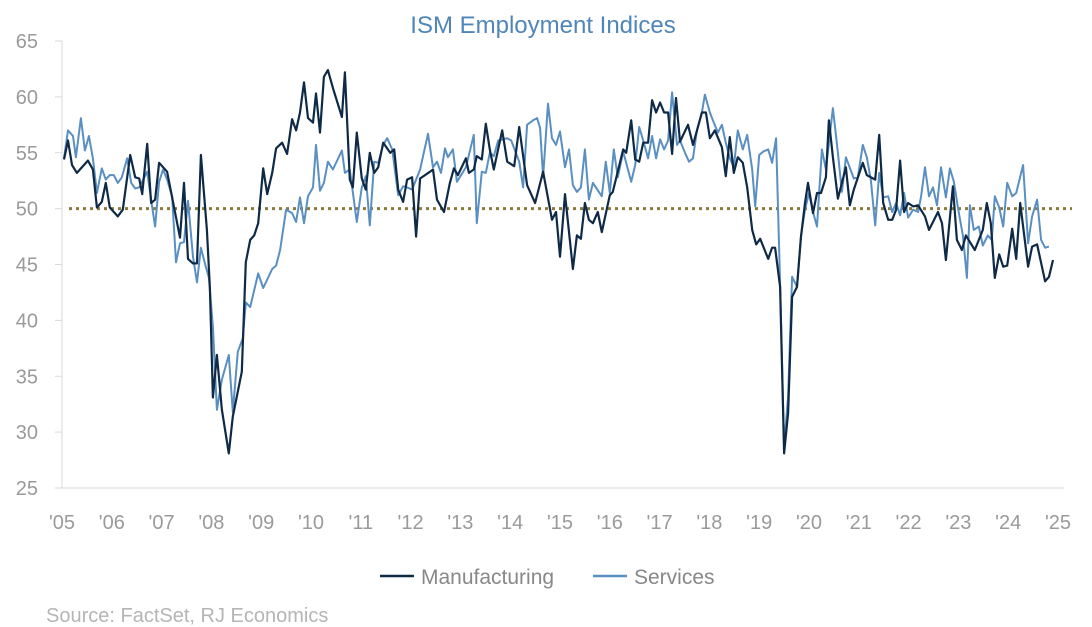 The width and height of the screenshot is (1092, 627). I want to click on x-tick-label: '14, so click(510, 523).